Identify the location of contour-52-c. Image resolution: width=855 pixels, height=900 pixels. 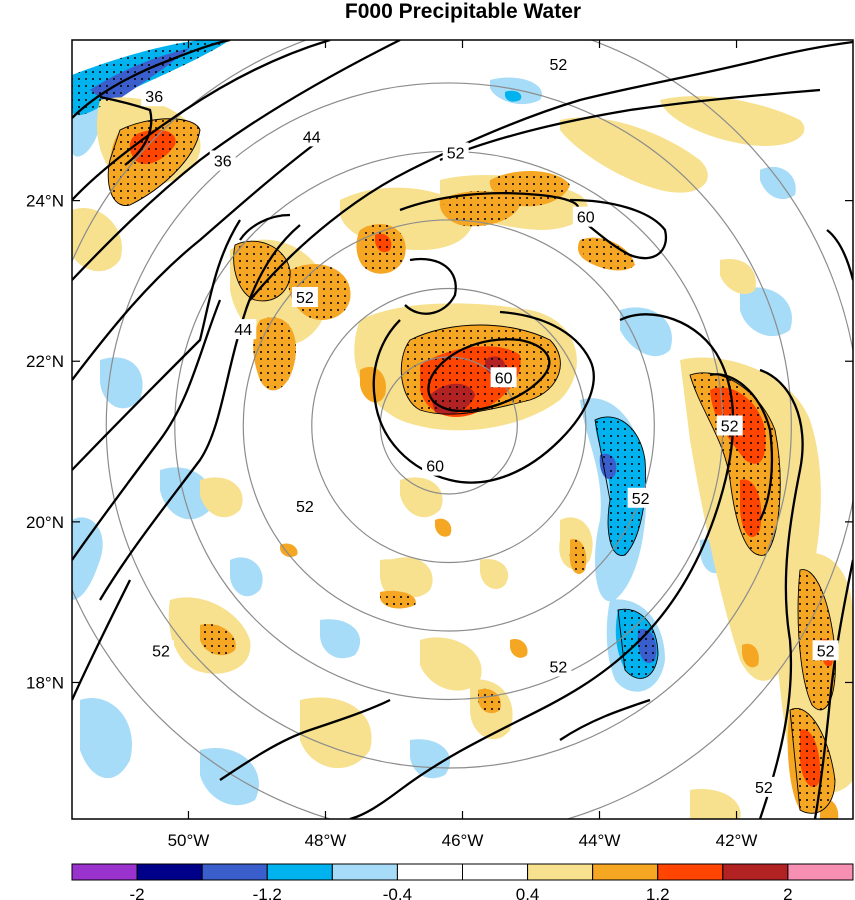
(147, 430).